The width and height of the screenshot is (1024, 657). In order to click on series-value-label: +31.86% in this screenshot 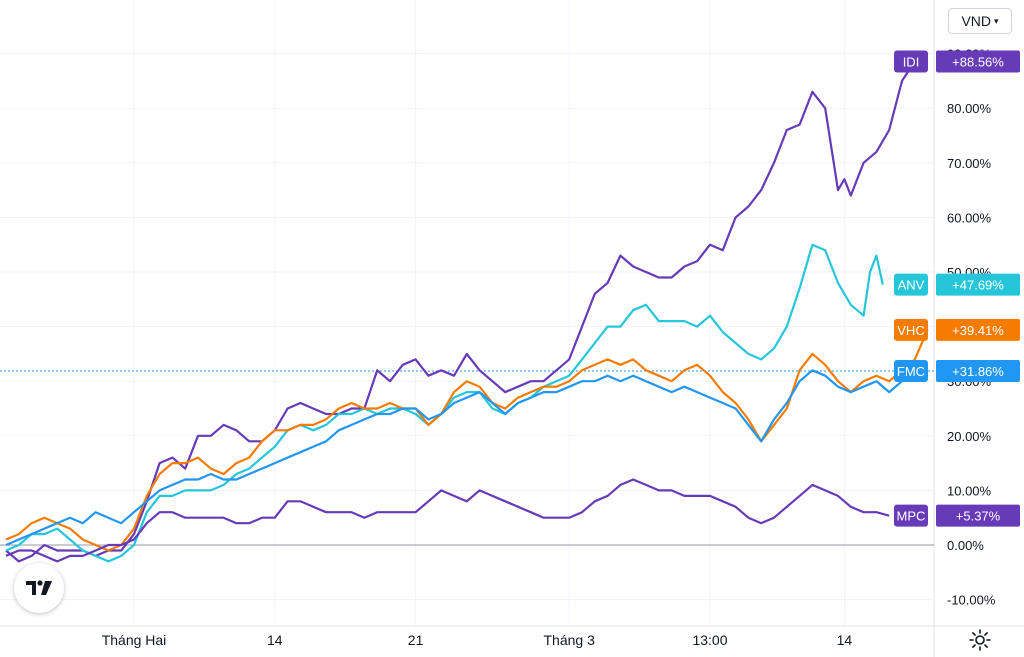, I will do `click(978, 371)`.